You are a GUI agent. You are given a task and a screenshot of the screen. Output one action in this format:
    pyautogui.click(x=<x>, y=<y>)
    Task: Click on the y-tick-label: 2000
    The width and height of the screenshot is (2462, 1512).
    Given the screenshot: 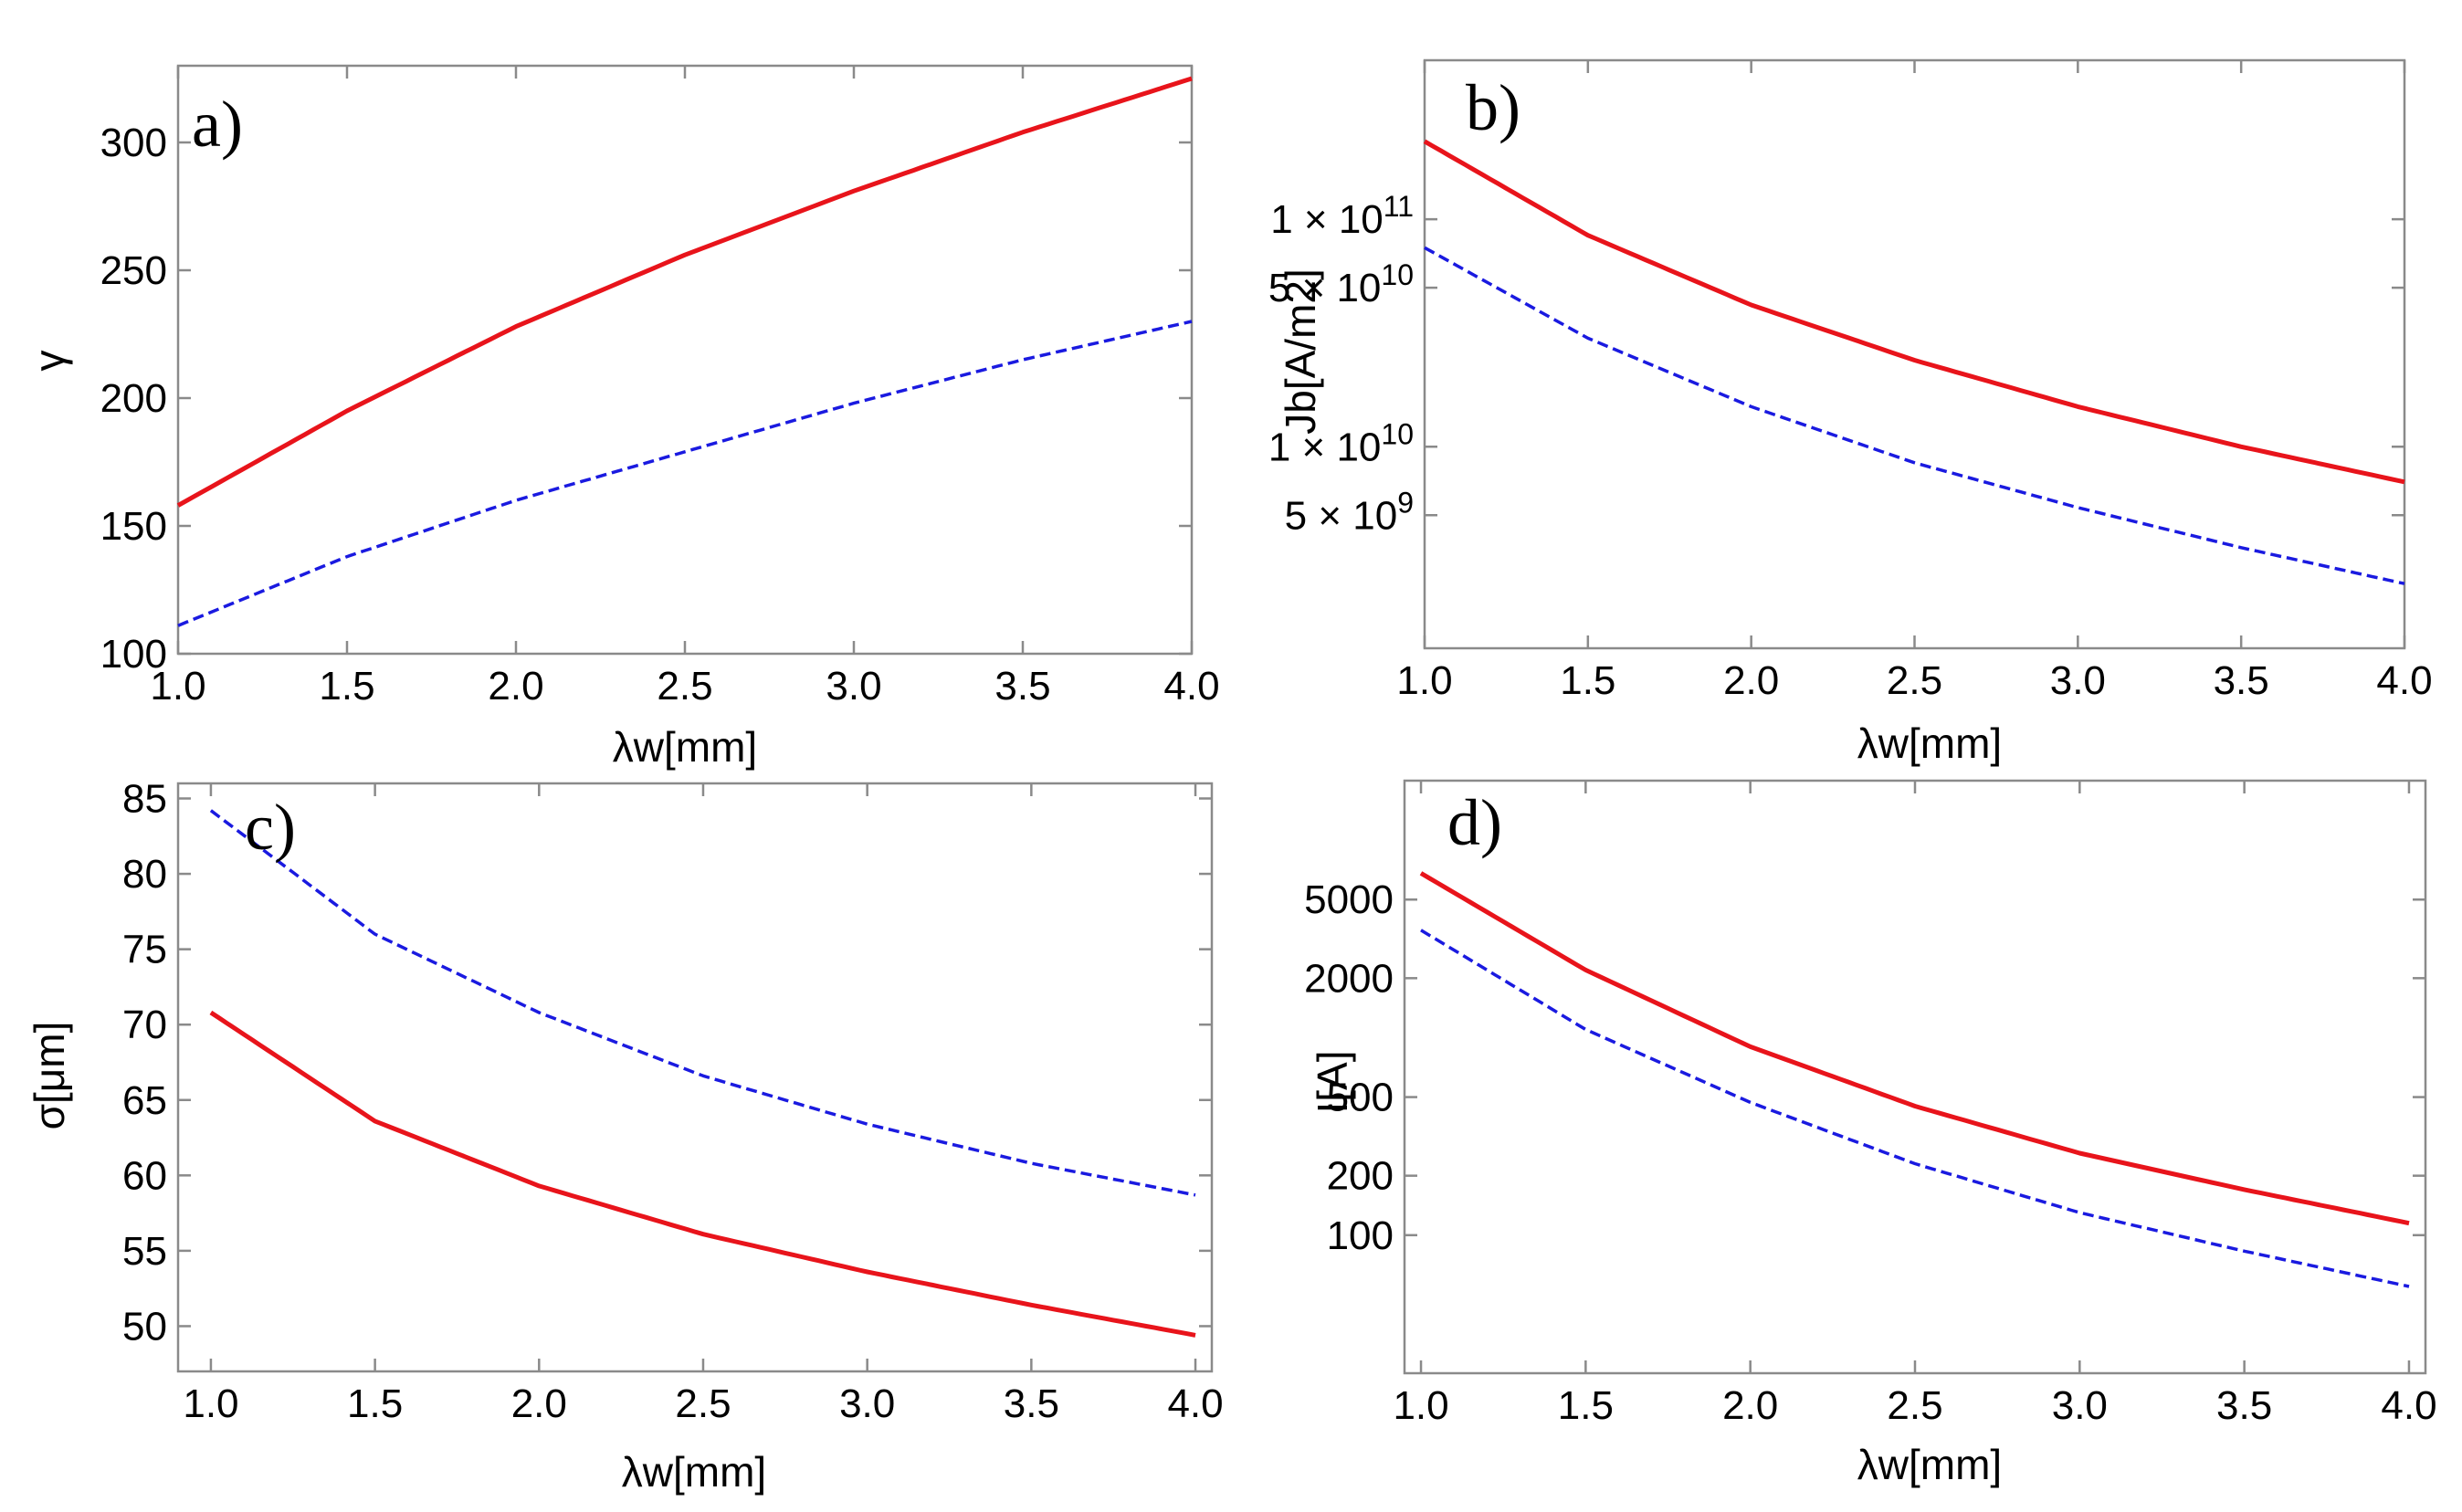 What is the action you would take?
    pyautogui.click(x=1349, y=979)
    